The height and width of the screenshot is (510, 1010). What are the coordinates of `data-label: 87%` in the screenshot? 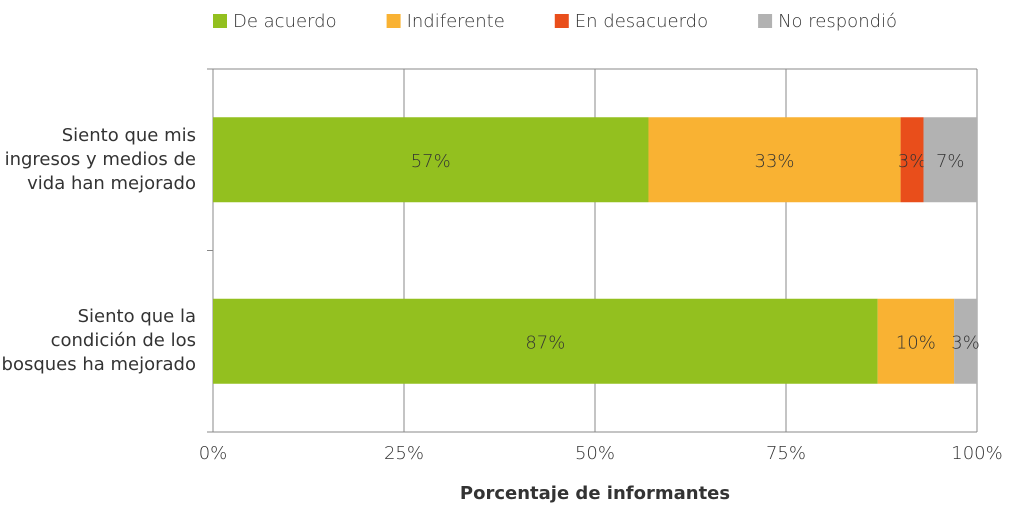 It's located at (545, 342).